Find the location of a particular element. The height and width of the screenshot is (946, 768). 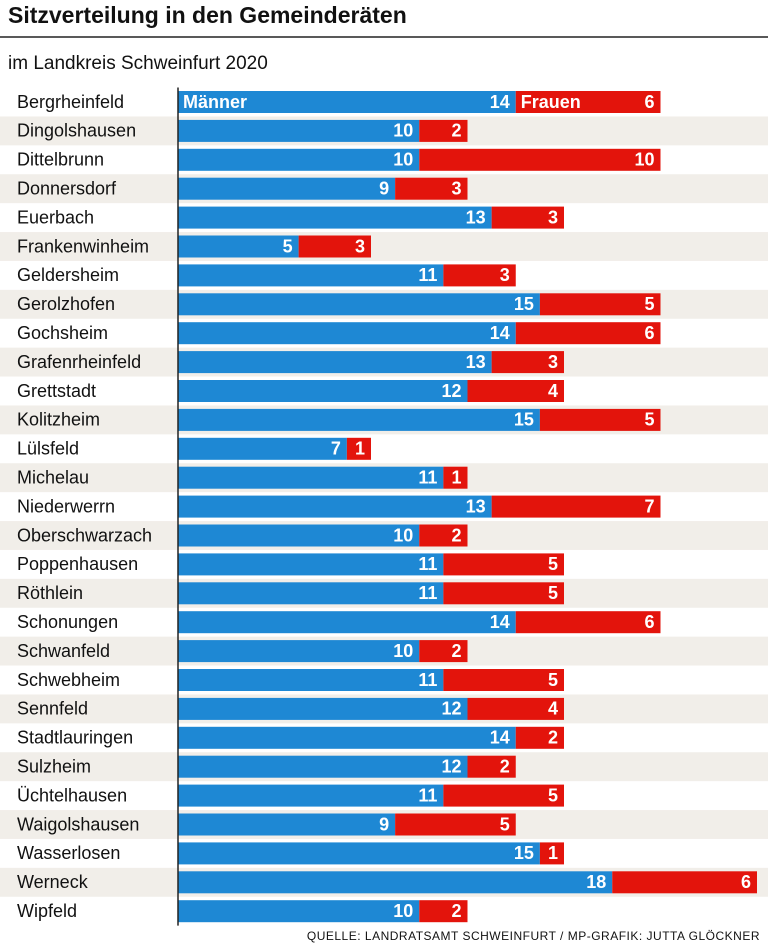

category-label: Schwebheim is located at coordinates (68, 680).